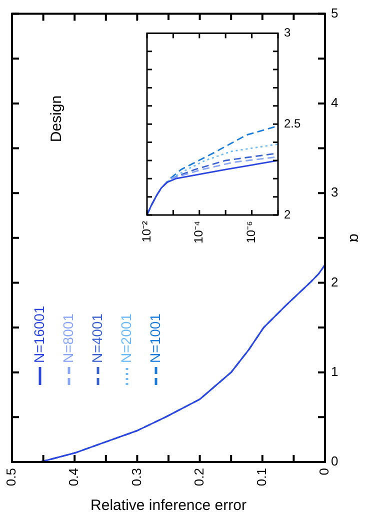 This screenshot has width=365, height=517. Describe the element at coordinates (154, 338) in the screenshot. I see `text: N=1001` at that location.